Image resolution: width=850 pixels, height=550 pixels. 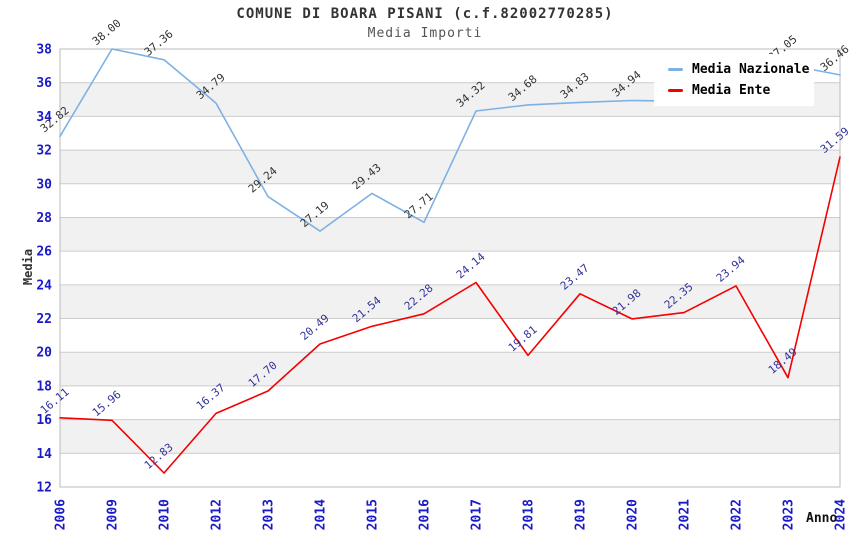 What do you see at coordinates (675, 69) in the screenshot?
I see `media-nazionale-line-swatch-icon` at bounding box center [675, 69].